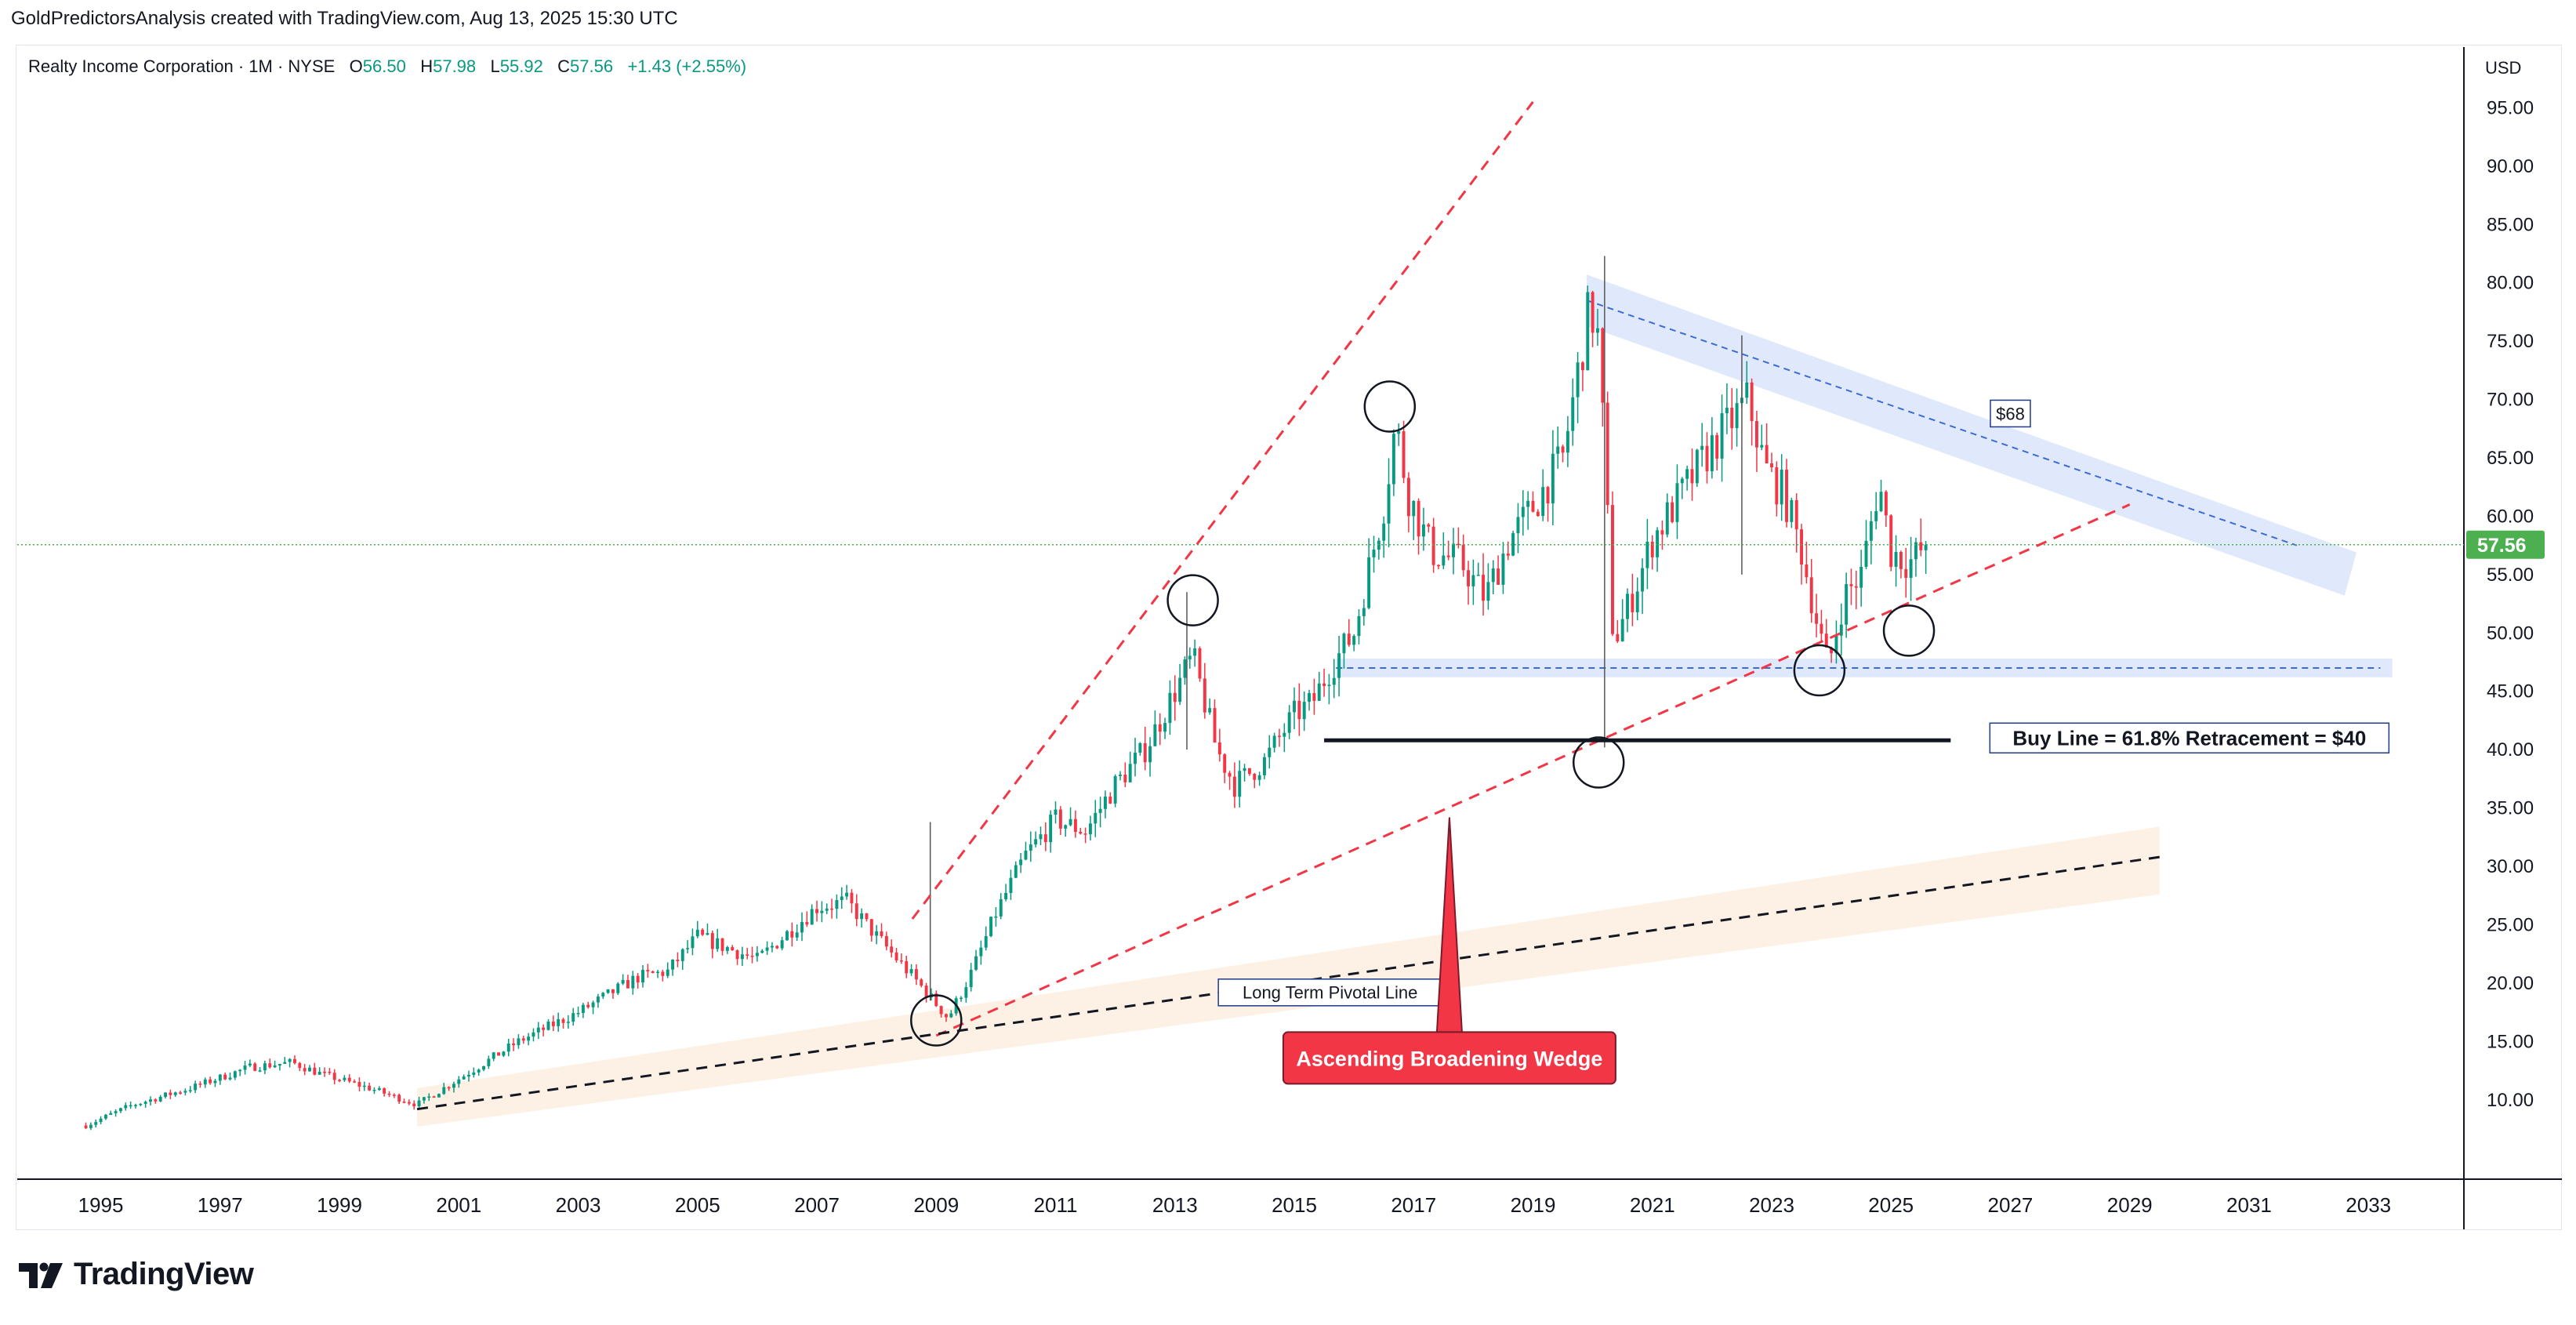  I want to click on tradingview-logo: TradingView, so click(135, 1274).